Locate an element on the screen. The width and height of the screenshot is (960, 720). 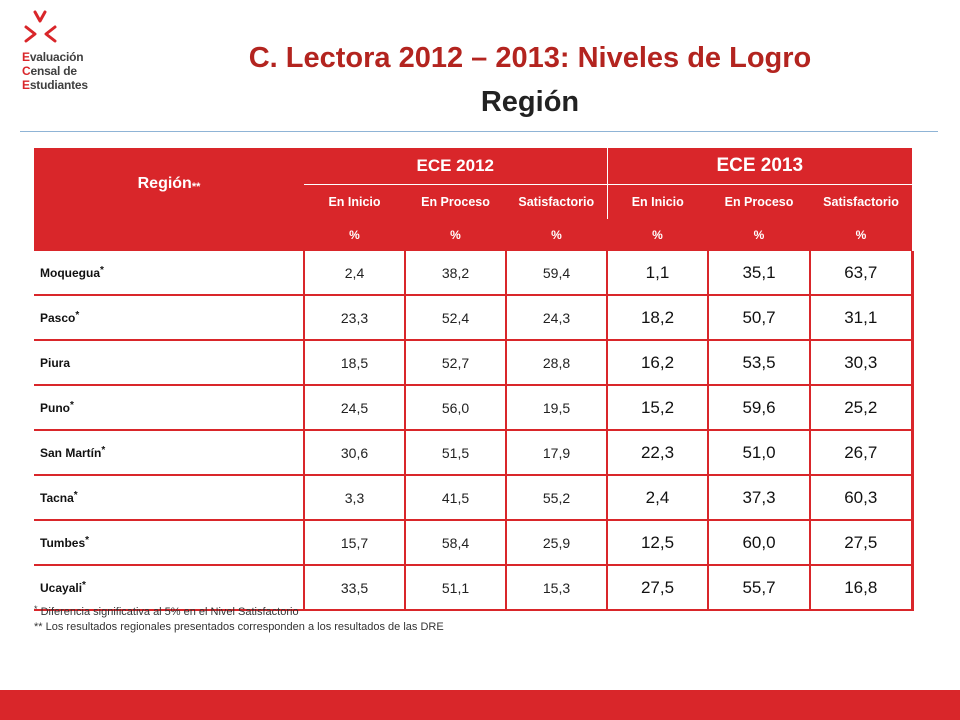
logo-chevrons-icon is located at coordinates (40, 26).